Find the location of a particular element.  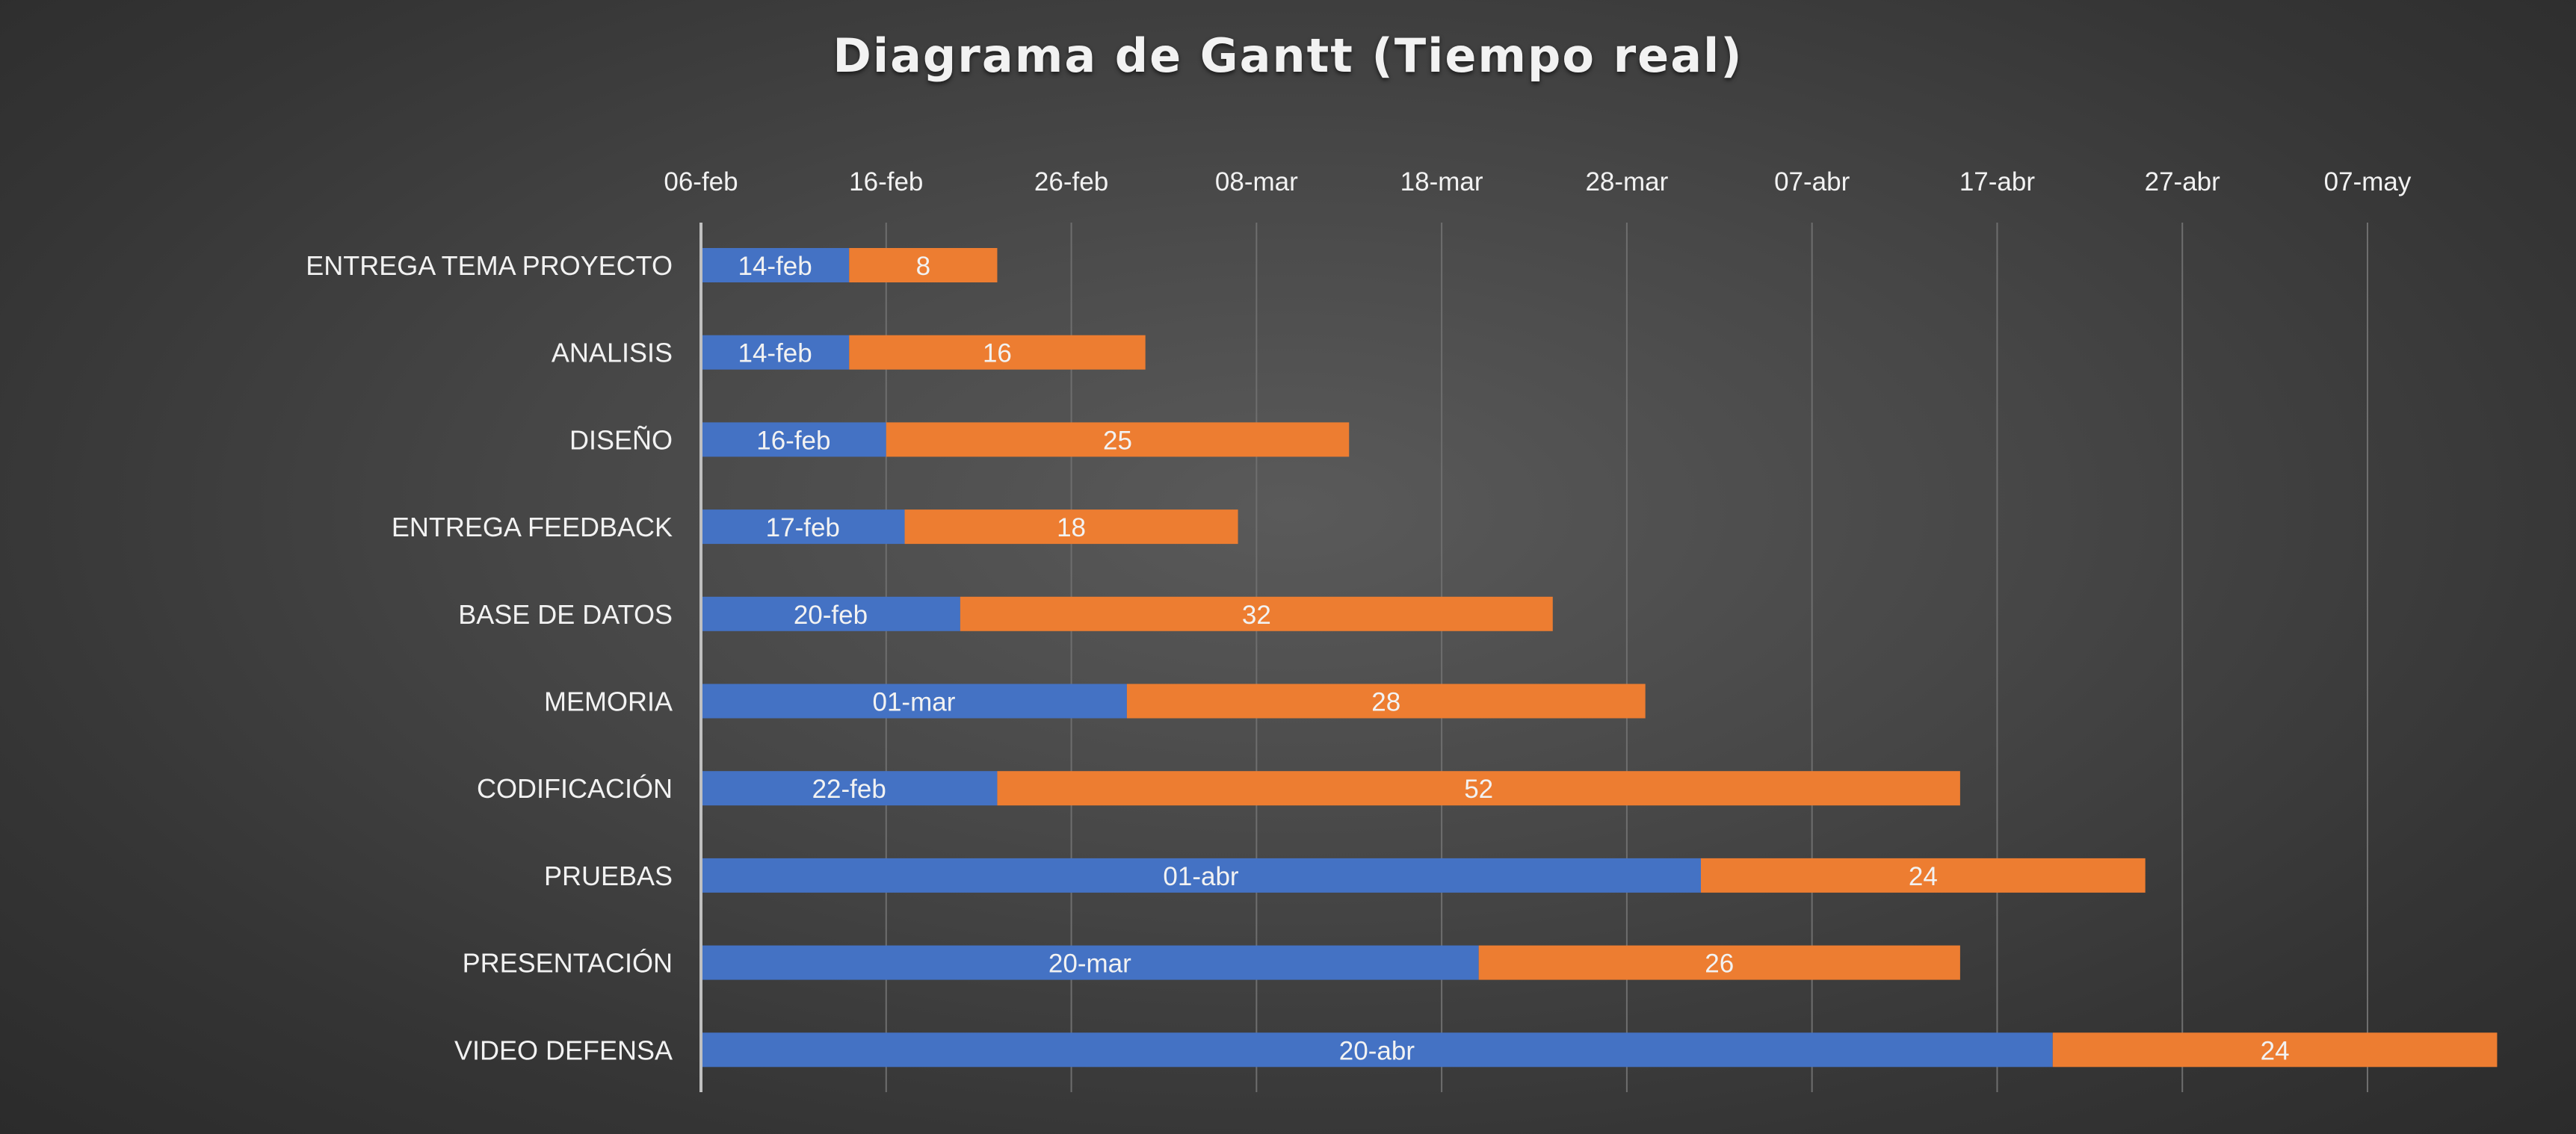

start-bar-label: 17-feb is located at coordinates (803, 527).